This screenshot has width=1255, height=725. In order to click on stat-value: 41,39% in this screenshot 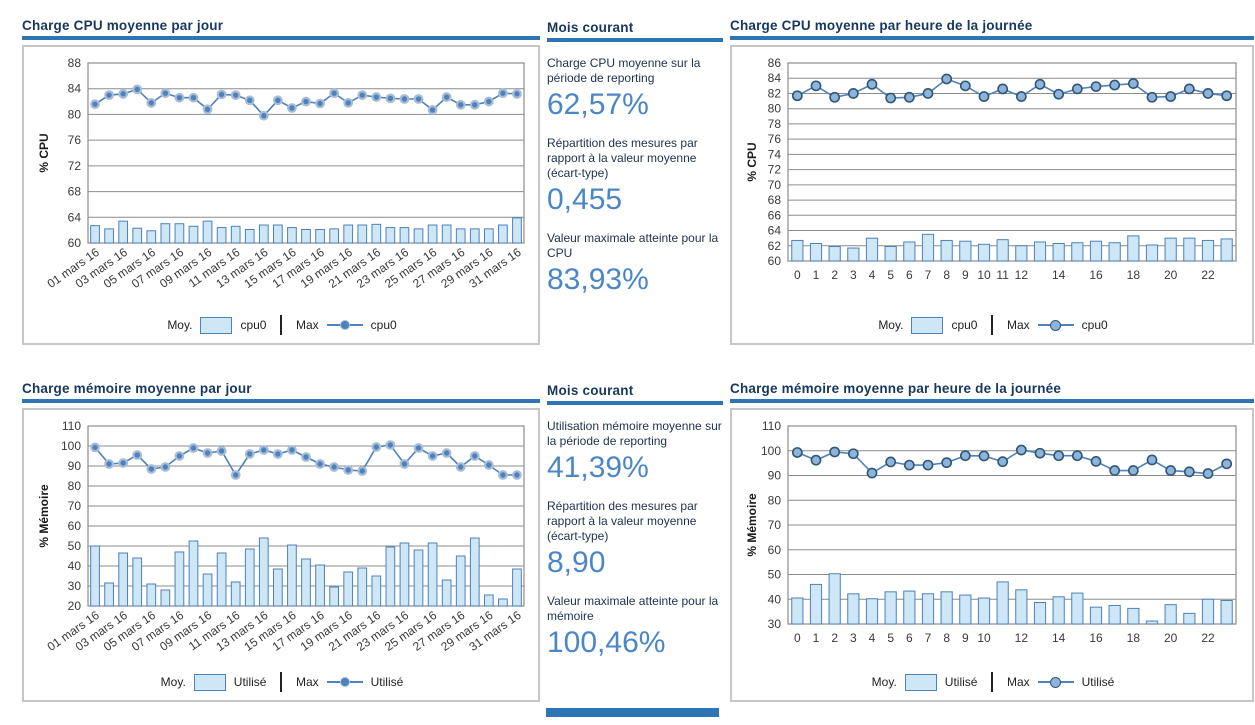, I will do `click(598, 467)`.